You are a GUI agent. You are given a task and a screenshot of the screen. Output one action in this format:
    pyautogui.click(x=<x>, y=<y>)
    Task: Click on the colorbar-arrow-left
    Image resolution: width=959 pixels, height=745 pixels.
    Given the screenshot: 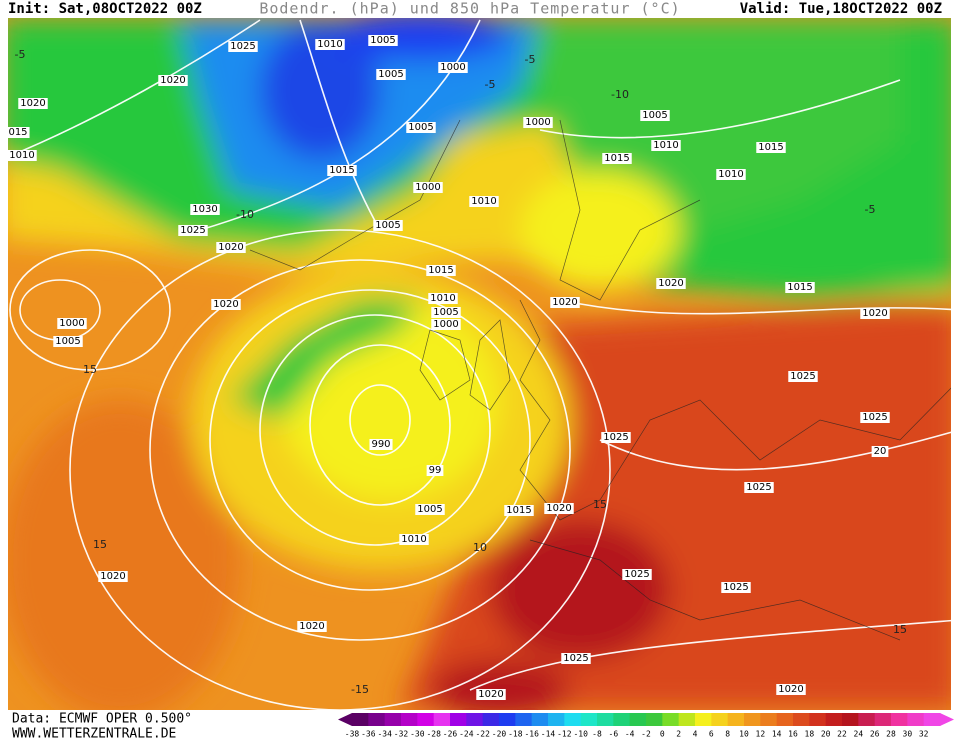 What is the action you would take?
    pyautogui.click(x=345, y=719)
    